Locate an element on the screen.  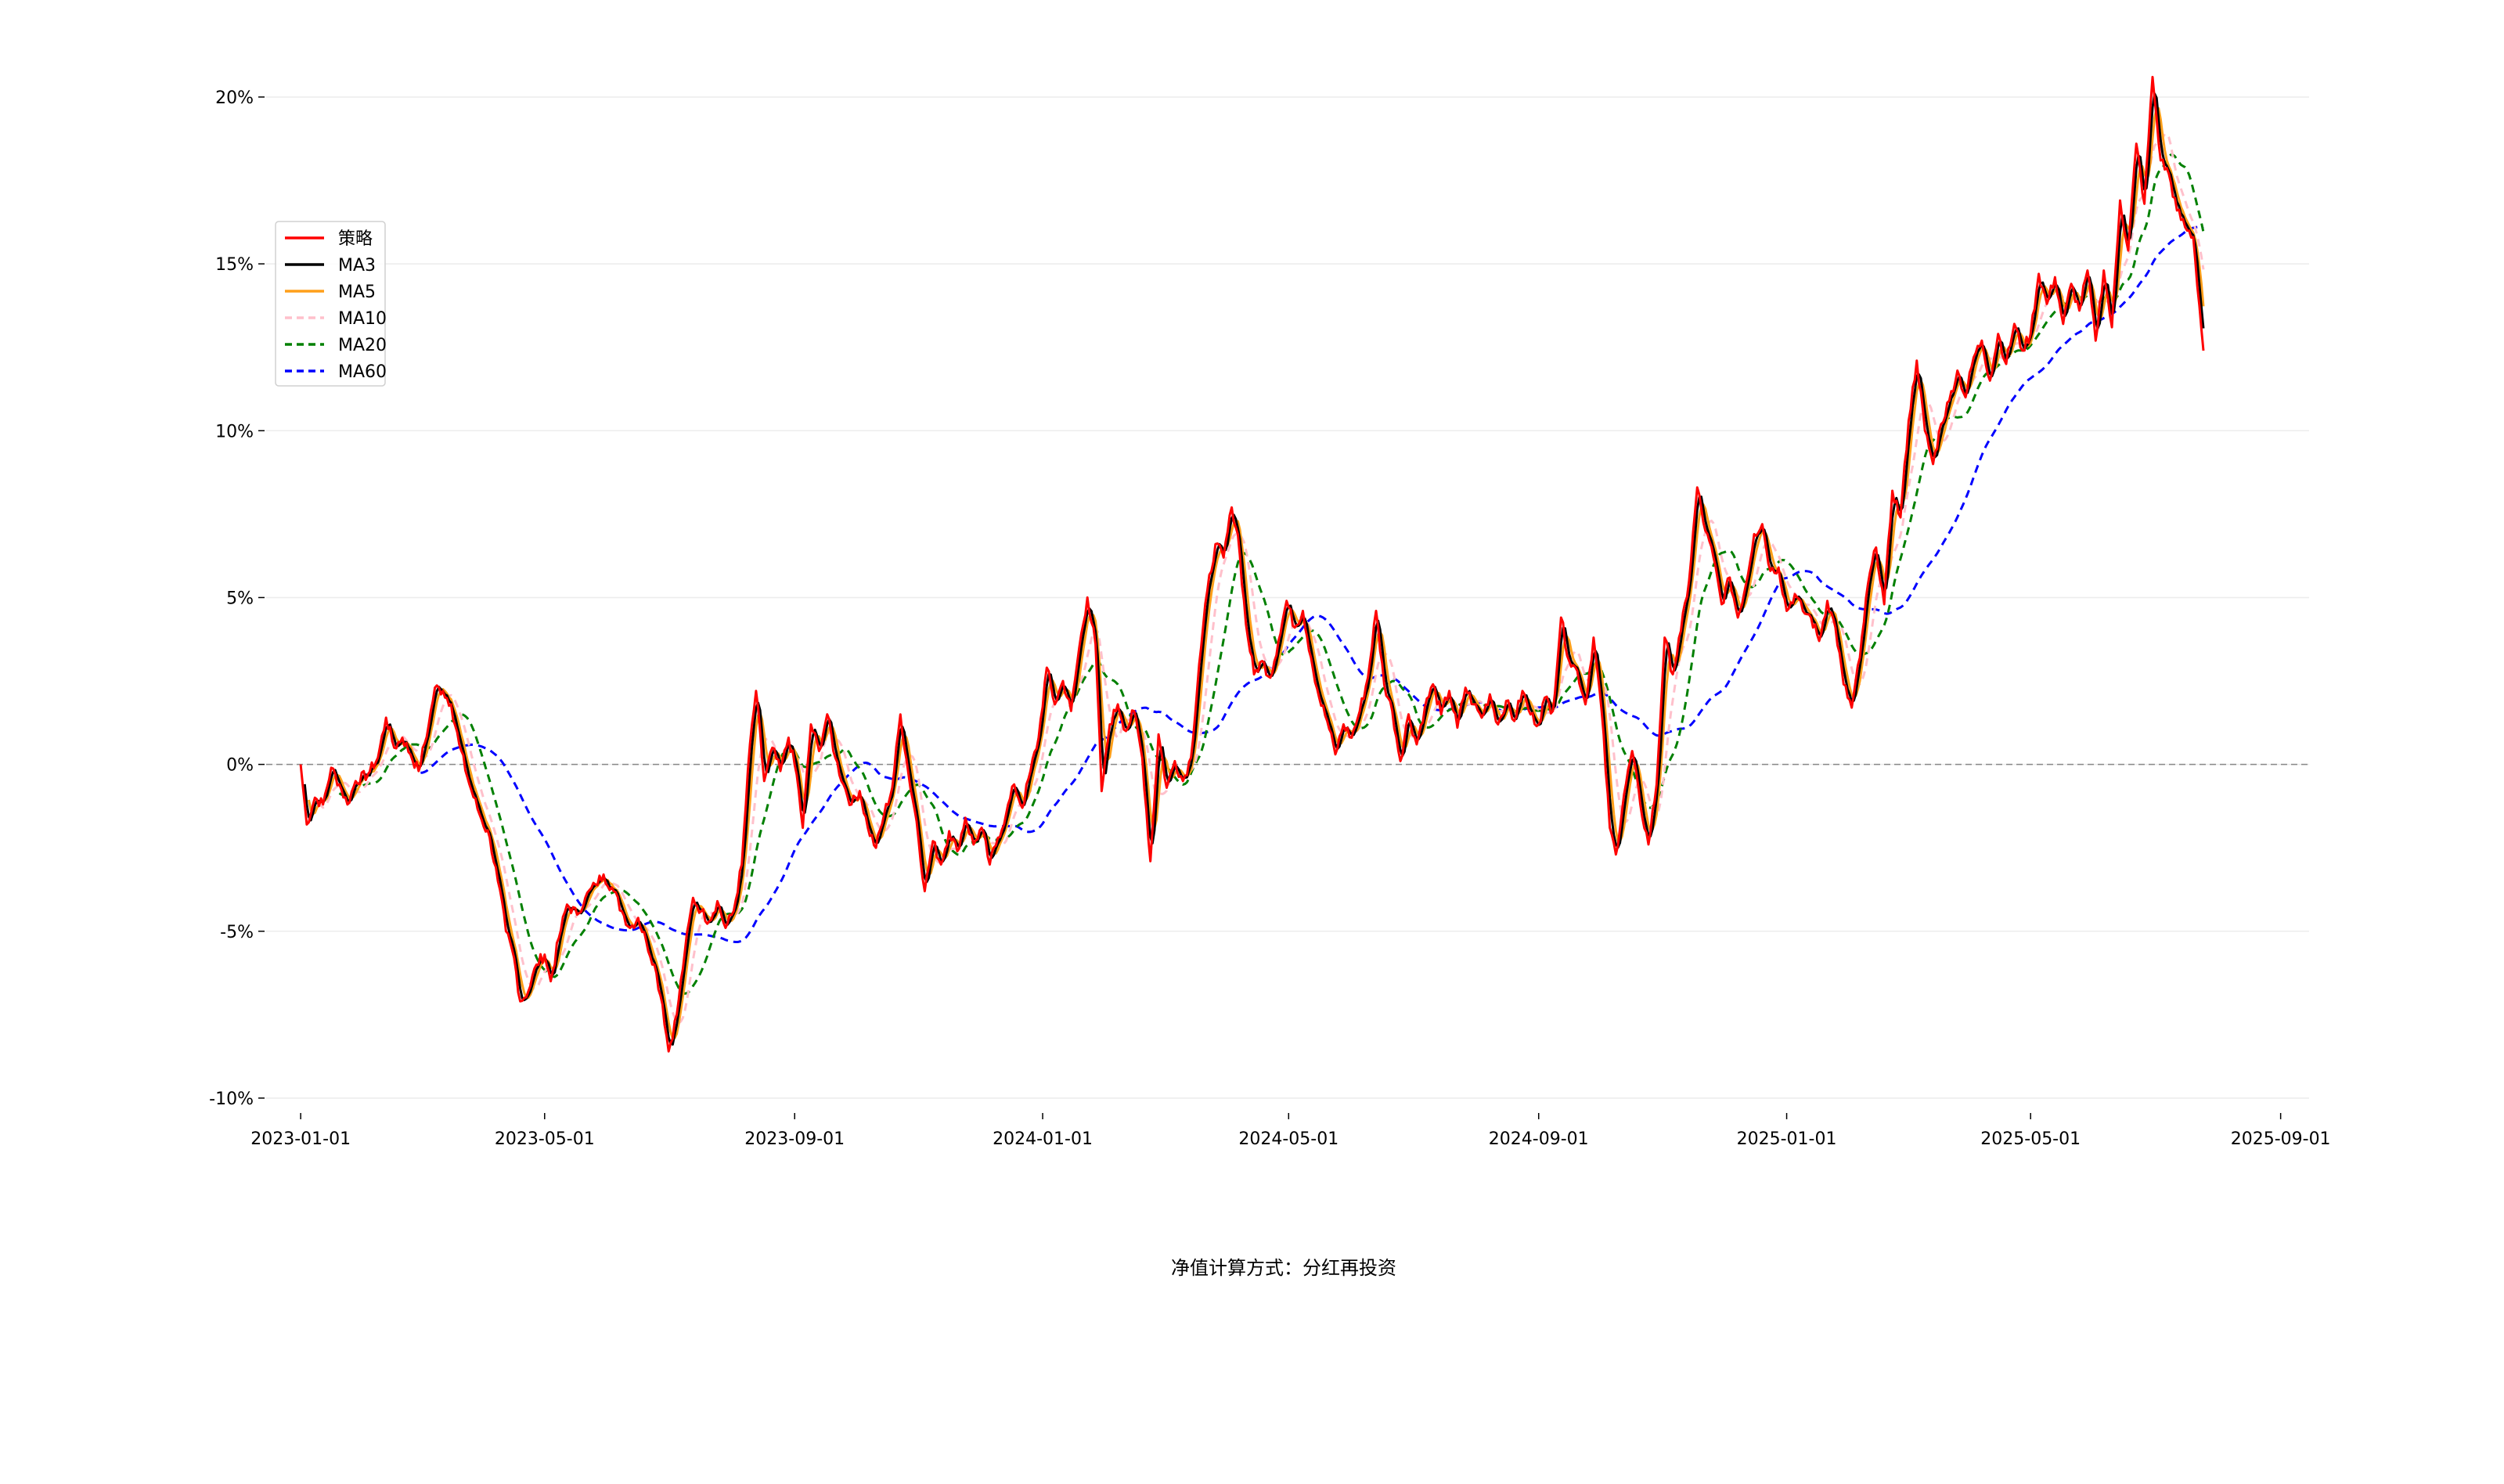
legend-label: MA10 is located at coordinates (362, 319).